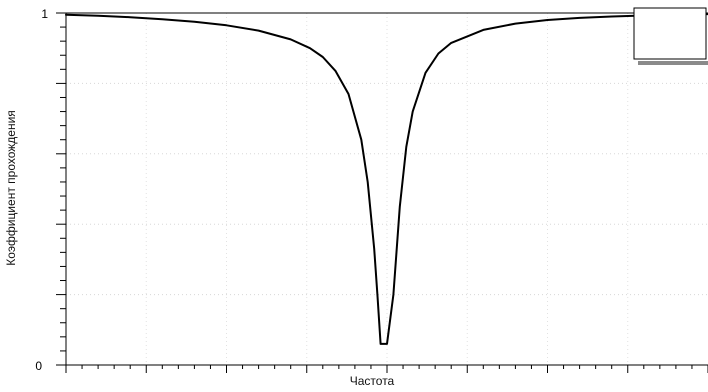  What do you see at coordinates (61, 189) in the screenshot?
I see `y-axis-ticks` at bounding box center [61, 189].